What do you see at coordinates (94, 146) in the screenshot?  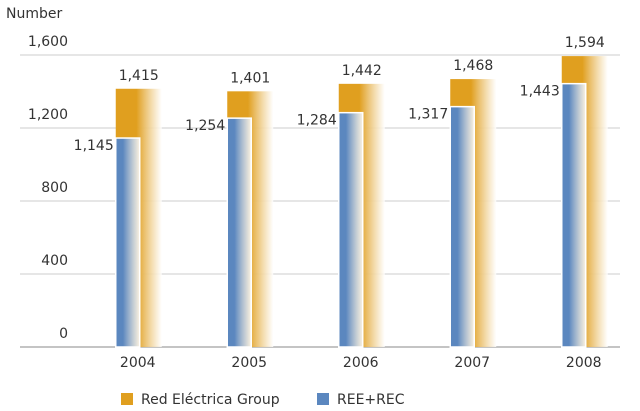 I see `value-label: 1,145` at bounding box center [94, 146].